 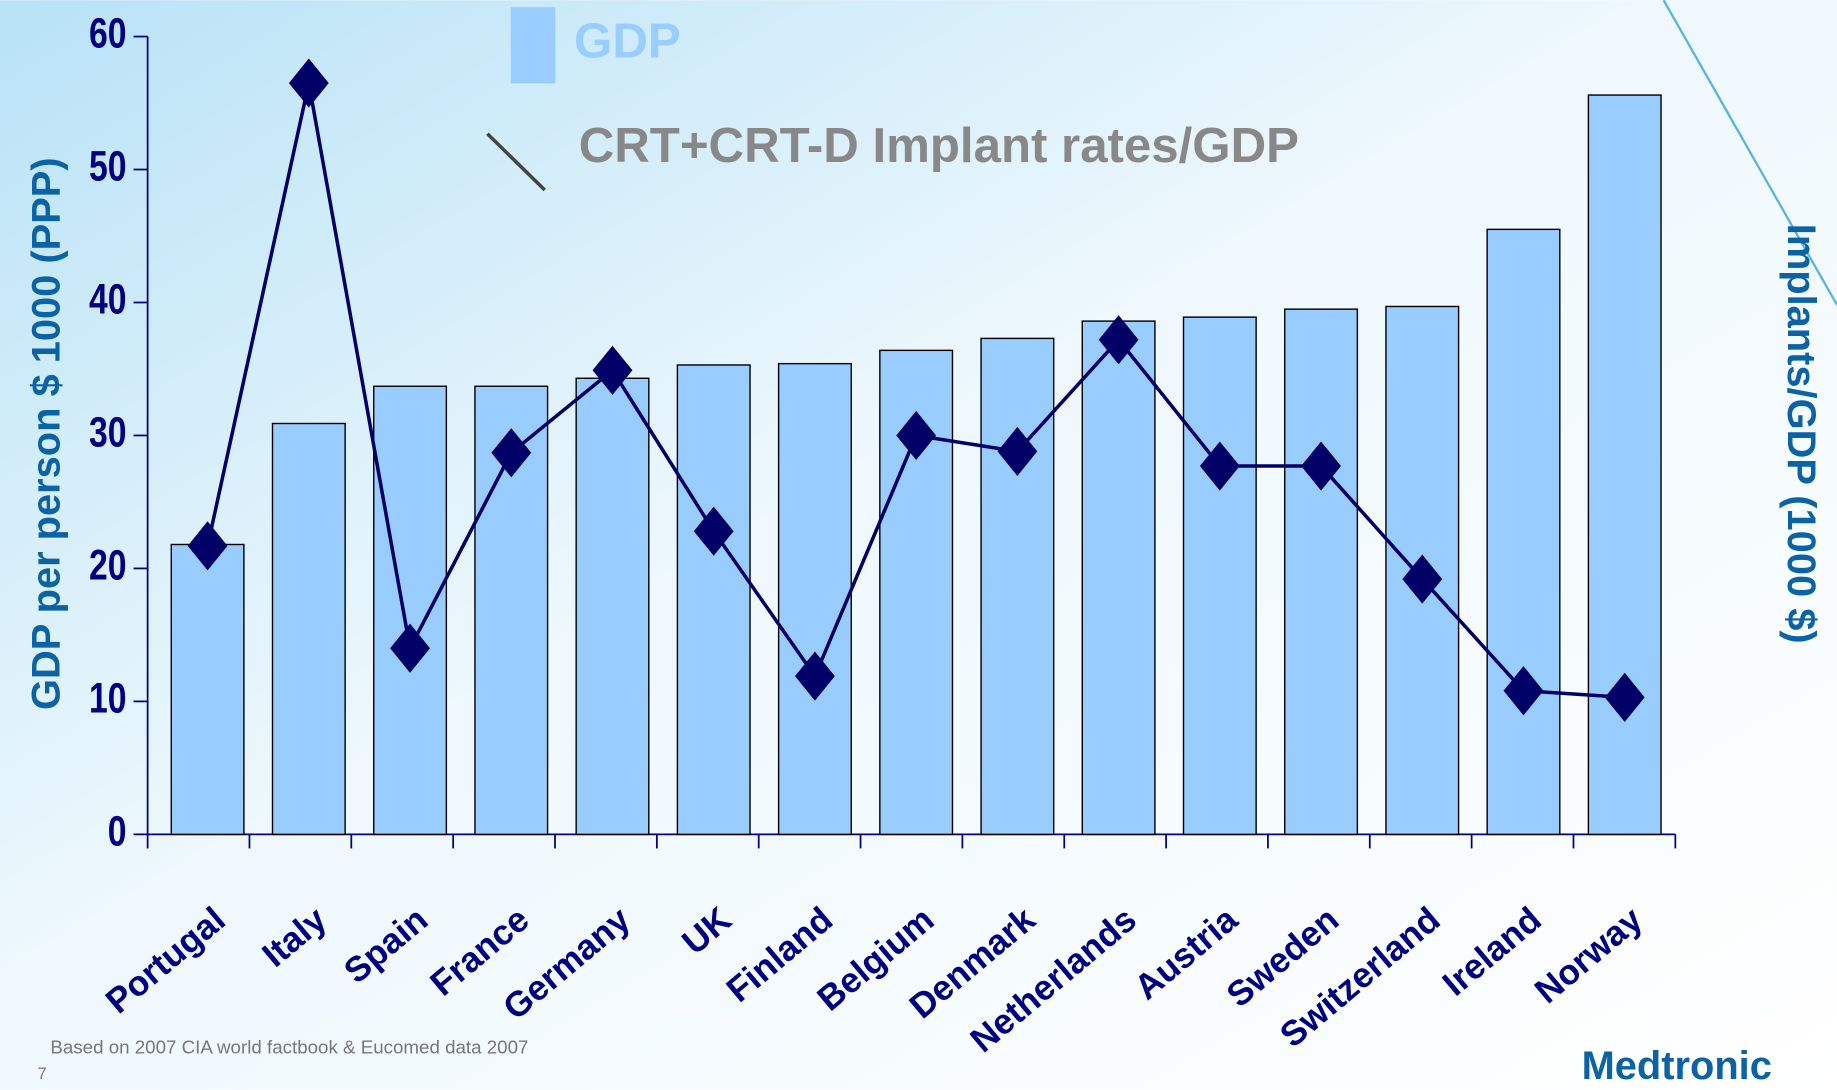 What do you see at coordinates (108, 565) in the screenshot?
I see `y-tick-label: 20` at bounding box center [108, 565].